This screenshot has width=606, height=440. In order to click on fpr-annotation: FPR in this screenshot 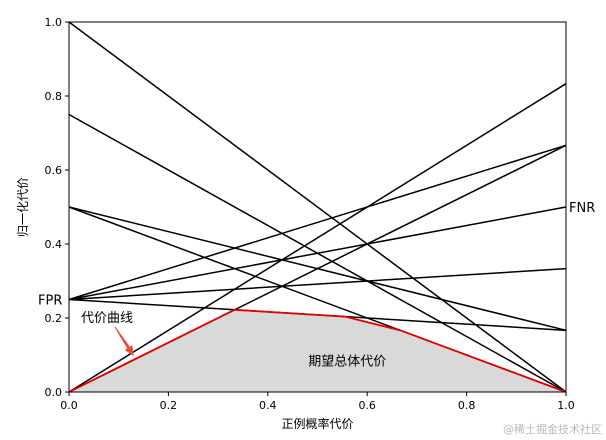, I will do `click(50, 301)`.